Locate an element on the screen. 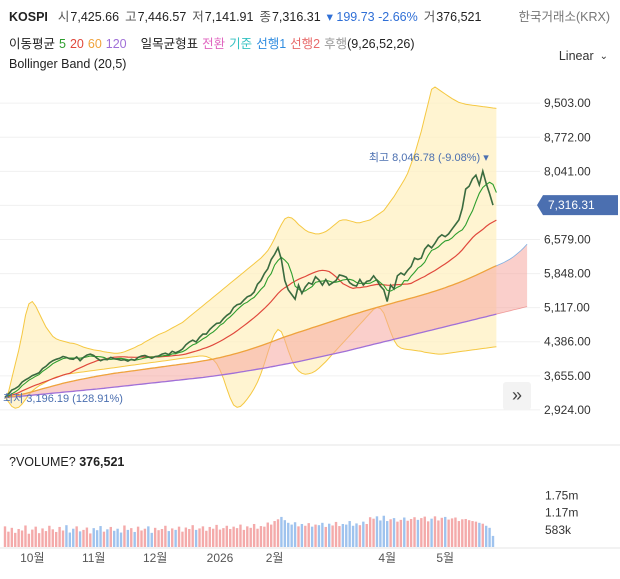  bollinger-legend: Bollinger Band (20,5) is located at coordinates (68, 64).